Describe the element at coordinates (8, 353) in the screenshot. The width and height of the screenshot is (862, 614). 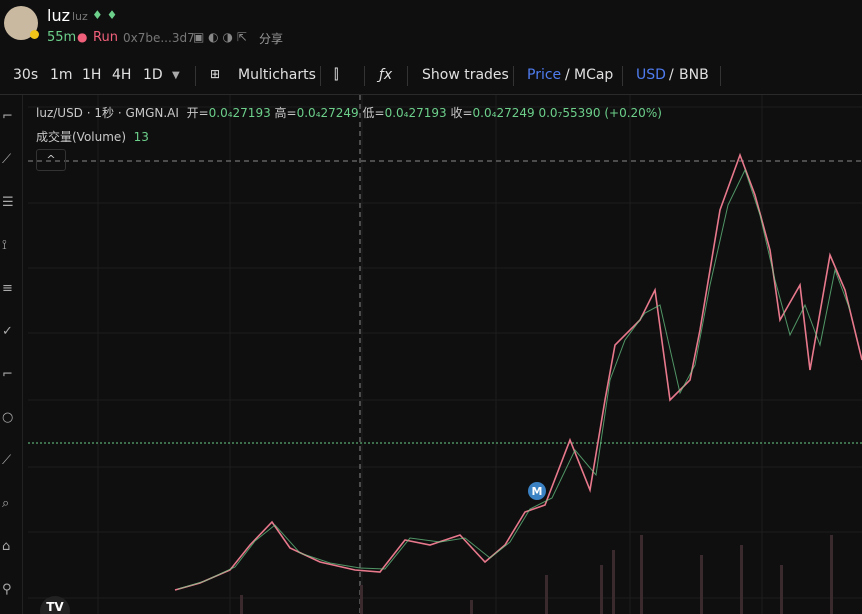
I see `tool-icons: ⌐ ⟋ ☰ ⟟ ≡ ✓ ⌐ ○ ⟋ ⌕ ⌂ ⚲` at that location.